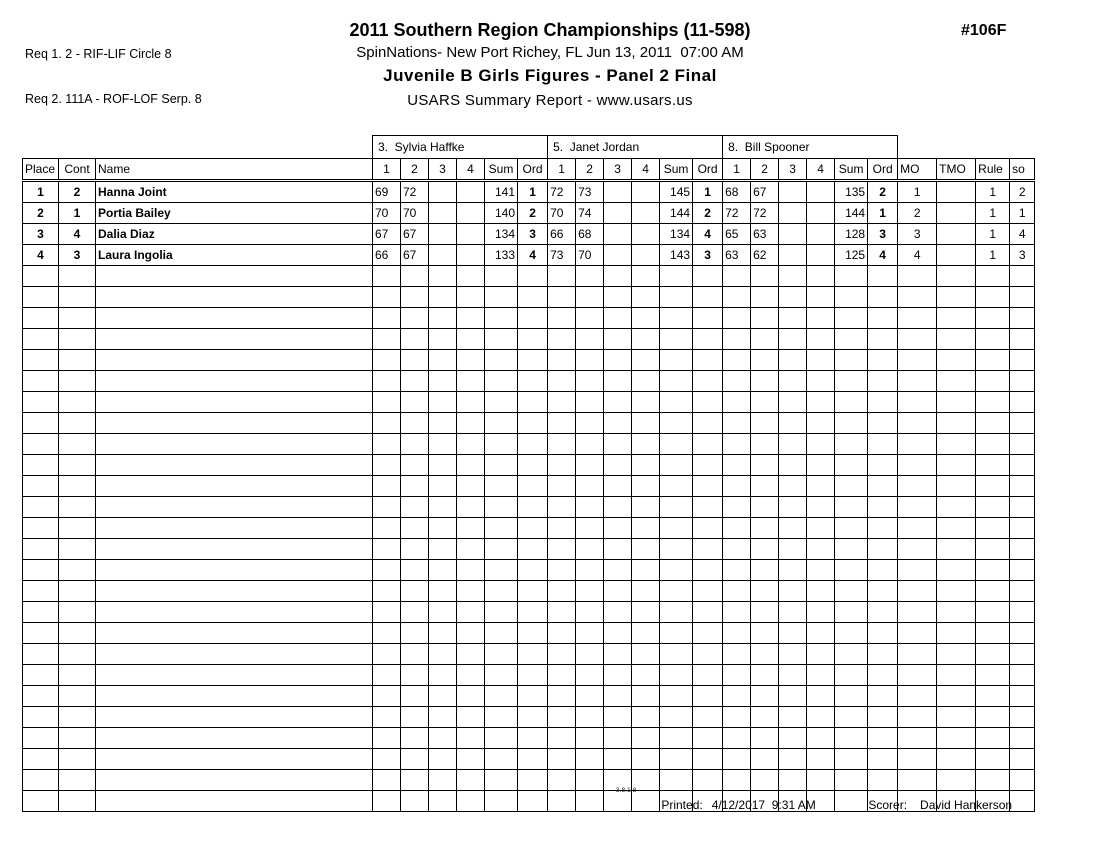  What do you see at coordinates (234, 507) in the screenshot?
I see `cell-name` at bounding box center [234, 507].